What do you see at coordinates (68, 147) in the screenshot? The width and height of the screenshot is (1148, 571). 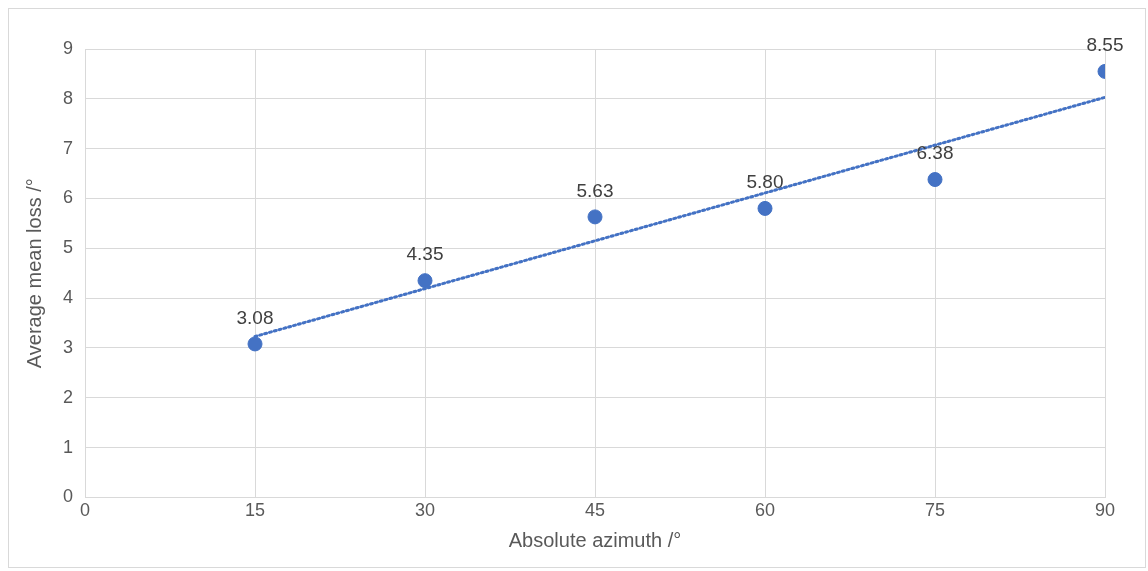 I see `y-tick-label: 7` at bounding box center [68, 147].